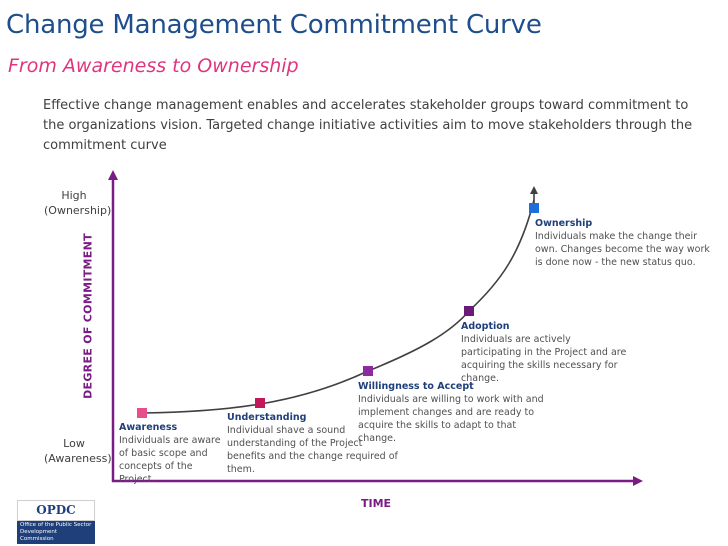 The width and height of the screenshot is (728, 546). What do you see at coordinates (78, 451) in the screenshot?
I see `y-axis-low-label: Low (Awareness)` at bounding box center [78, 451].